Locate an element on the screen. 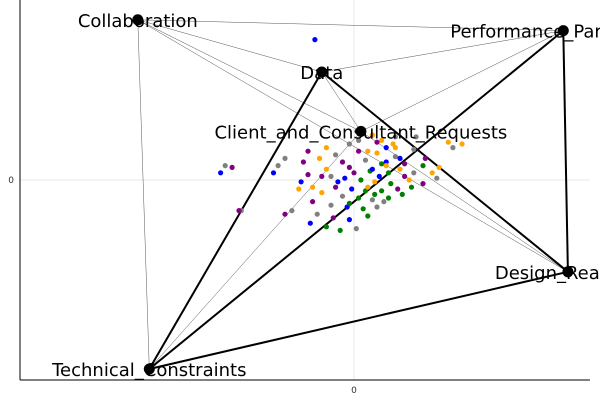 The image size is (600, 400). thin-edge-collab-tech is located at coordinates (143, 194).